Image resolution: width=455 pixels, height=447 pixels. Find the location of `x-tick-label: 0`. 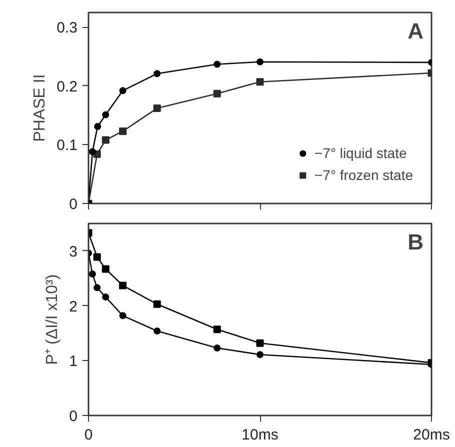

x-tick-label: 0 is located at coordinates (88, 435).